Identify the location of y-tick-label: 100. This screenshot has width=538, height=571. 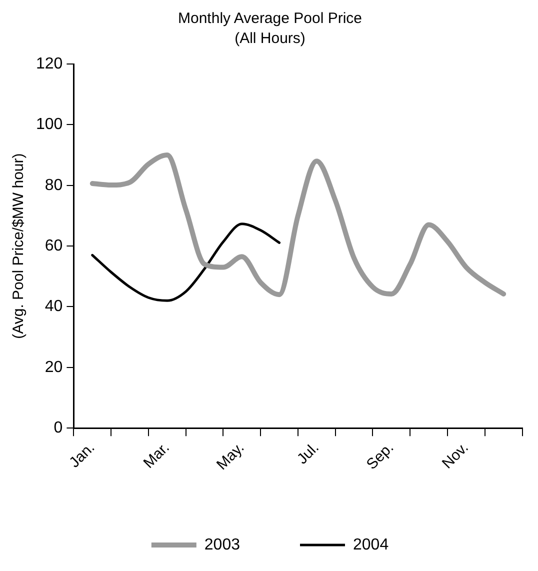
(49, 125).